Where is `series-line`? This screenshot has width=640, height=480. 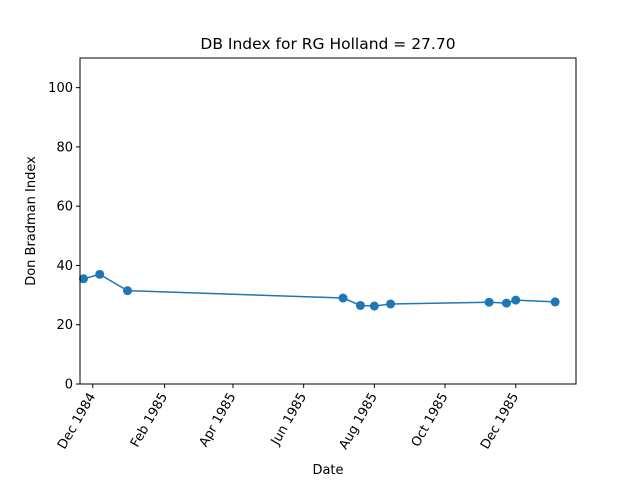 series-line is located at coordinates (319, 290).